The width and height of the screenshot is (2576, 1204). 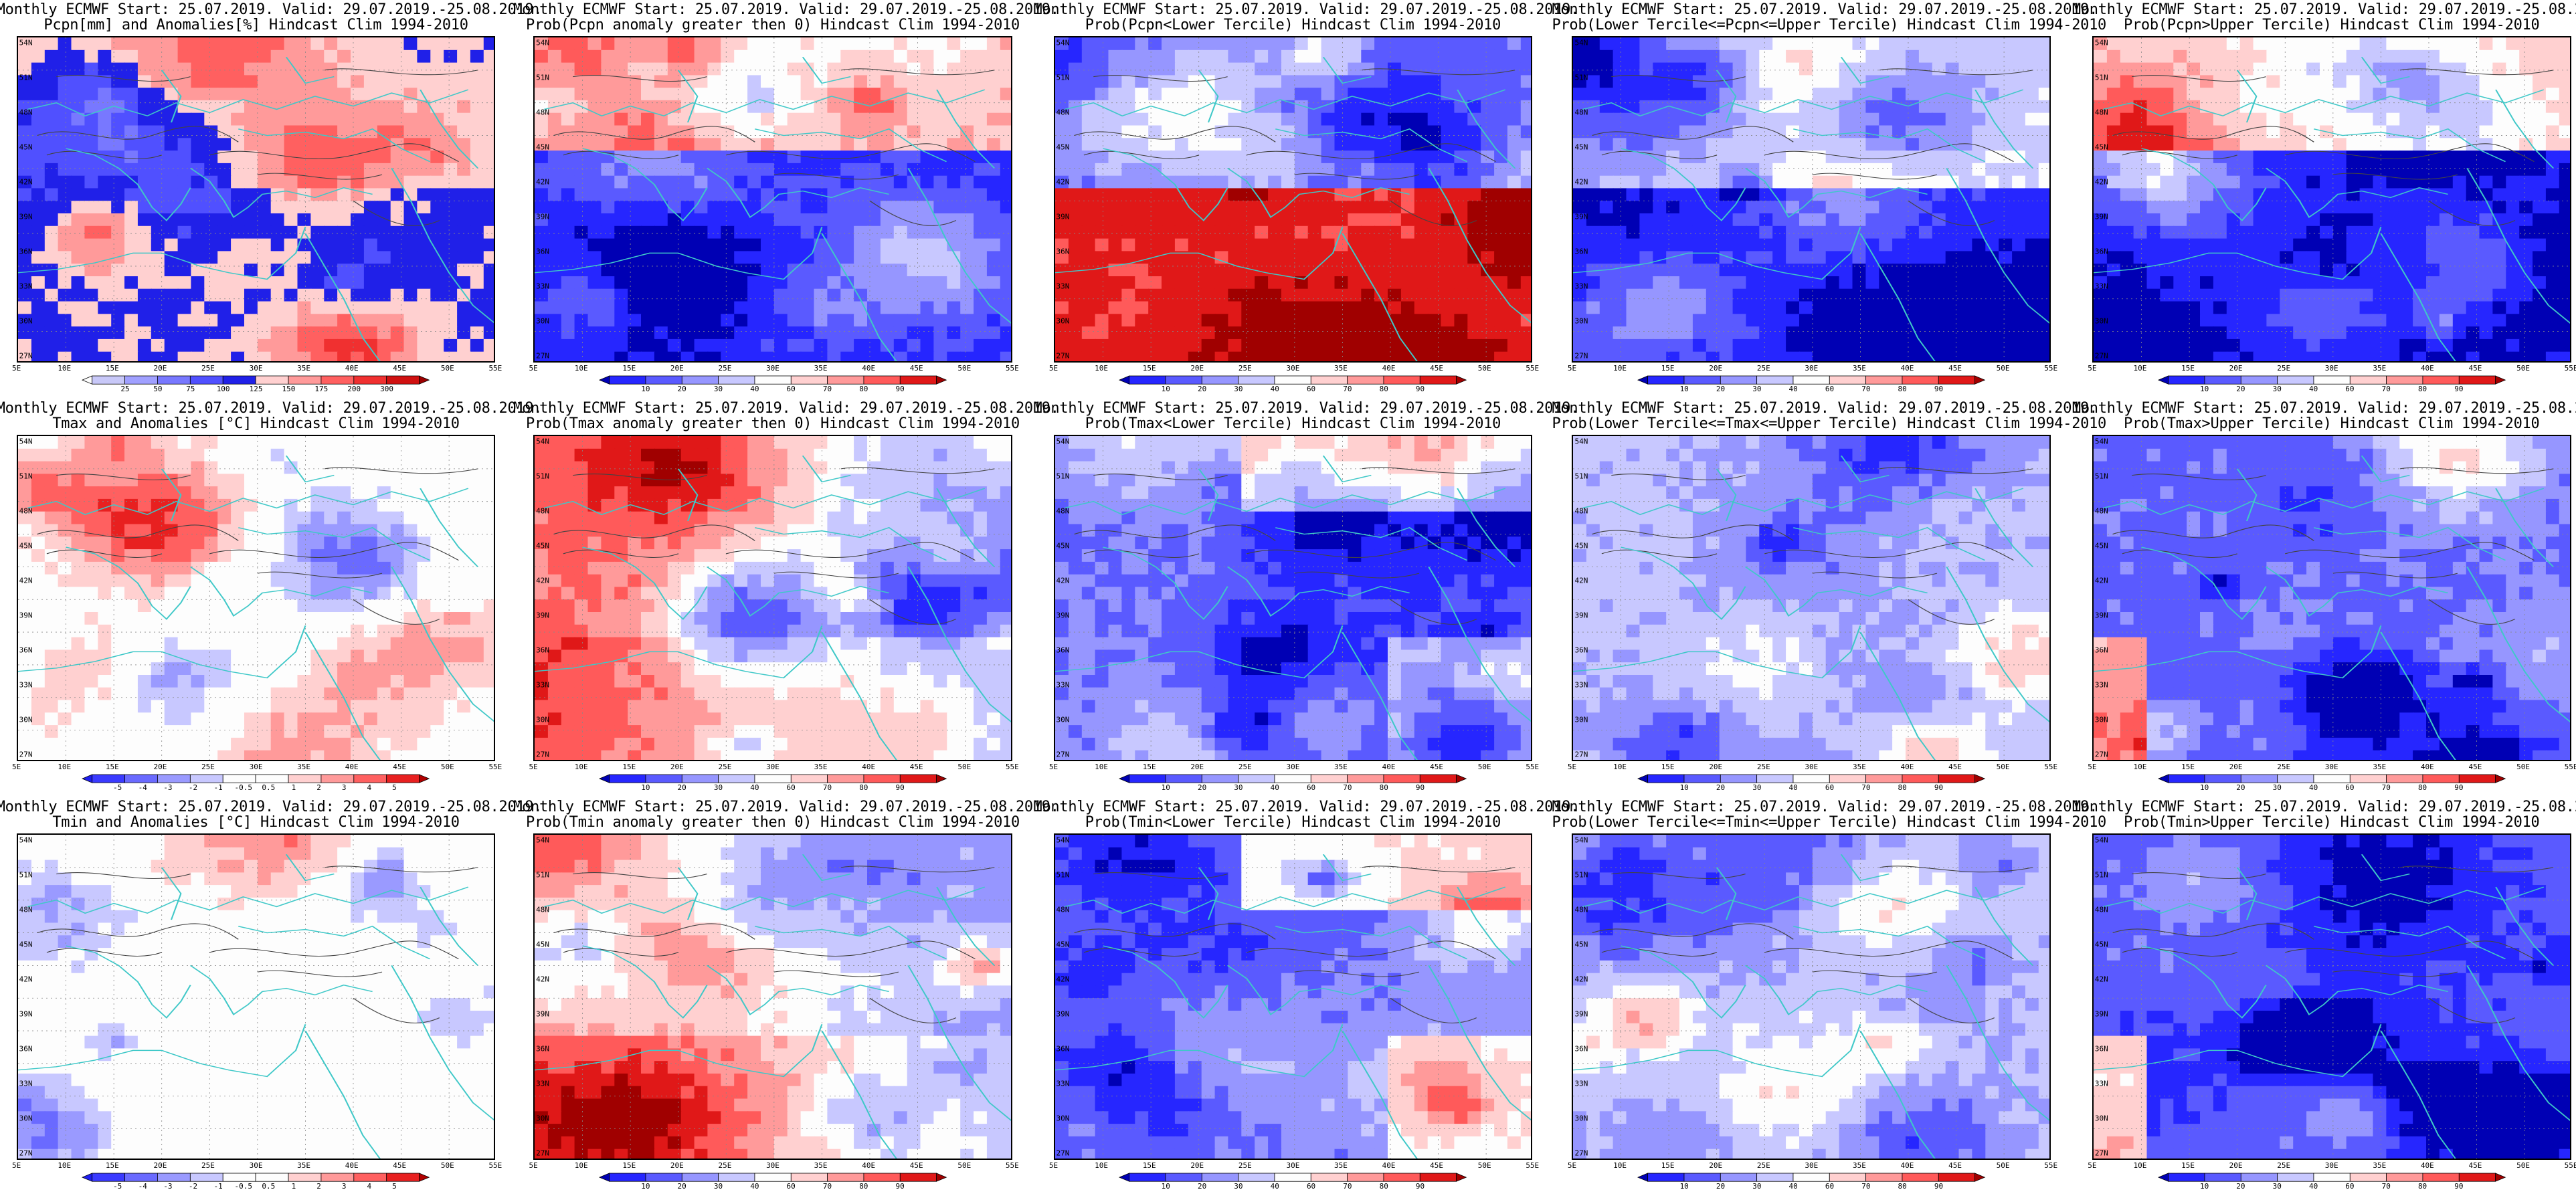 I want to click on colorbar, so click(x=773, y=778).